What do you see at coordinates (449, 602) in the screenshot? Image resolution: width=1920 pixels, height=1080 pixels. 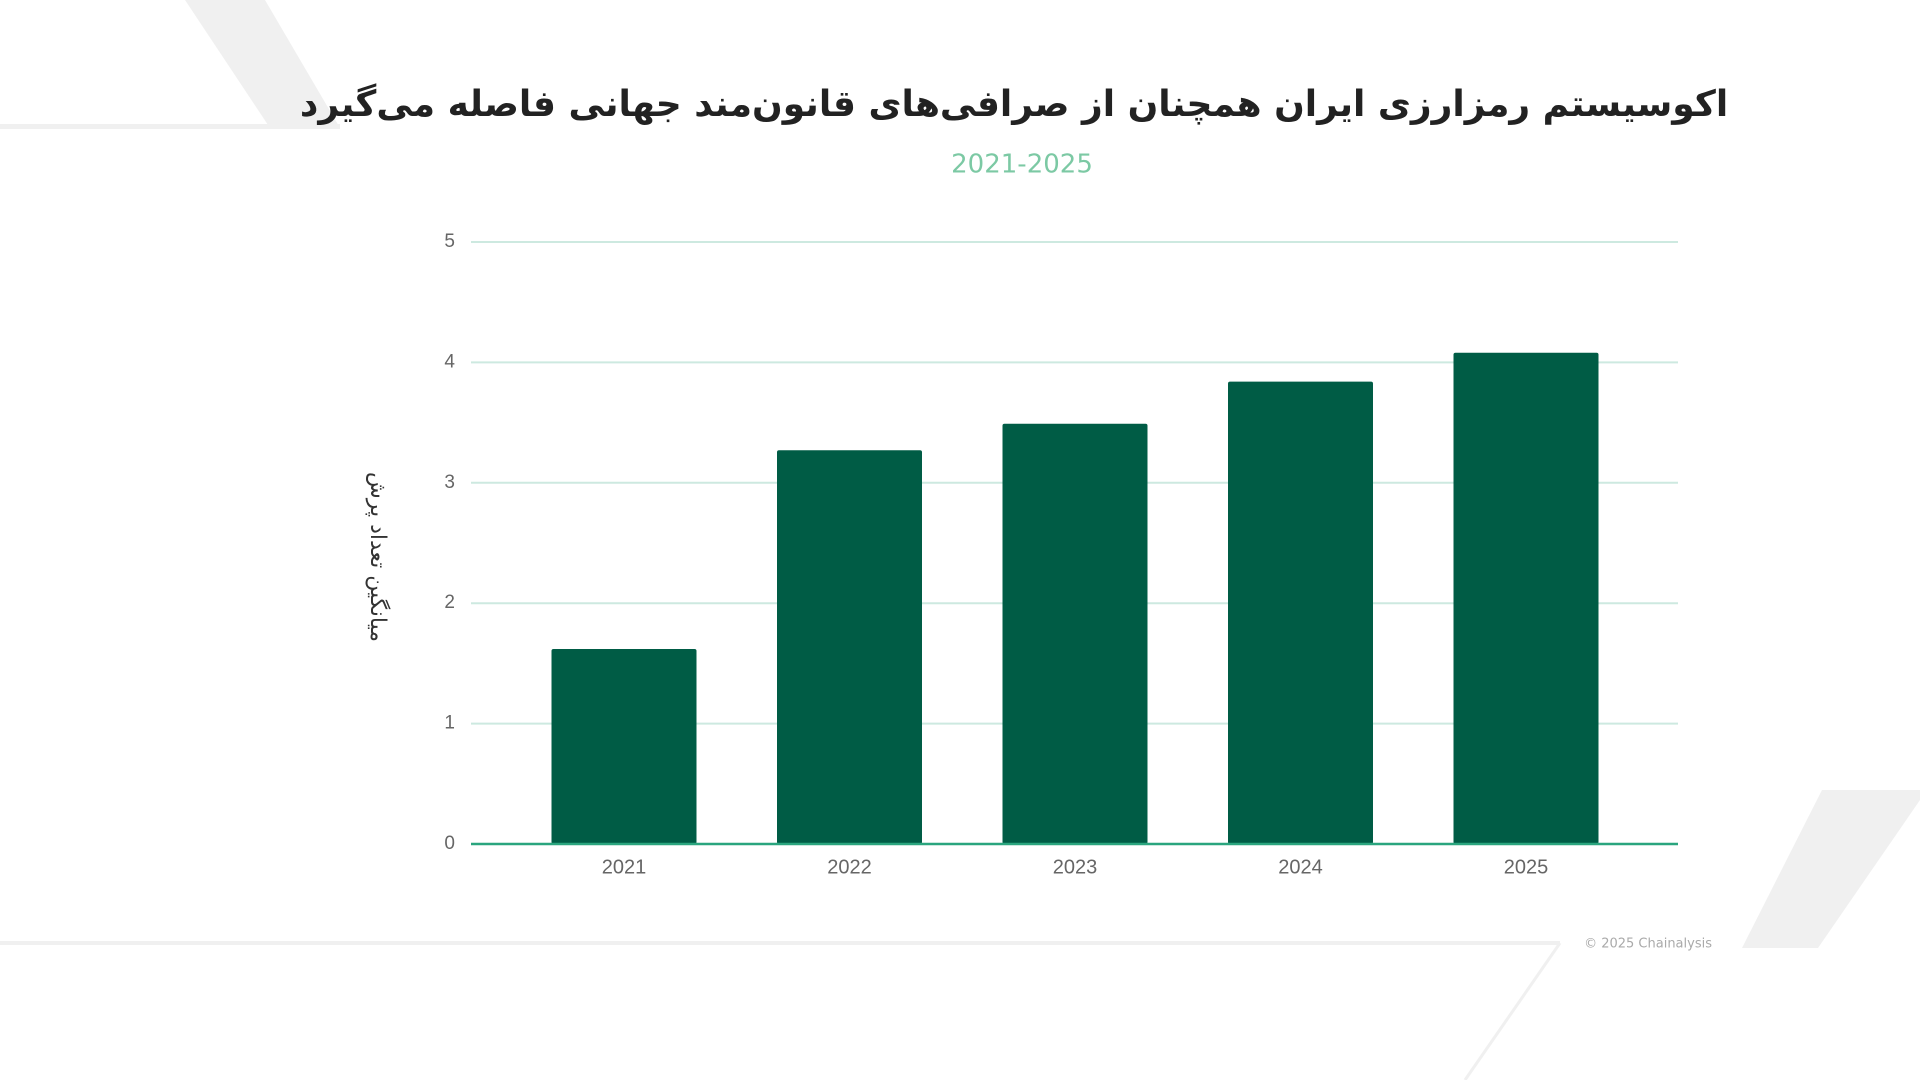 I see `y-tick-label: 2` at bounding box center [449, 602].